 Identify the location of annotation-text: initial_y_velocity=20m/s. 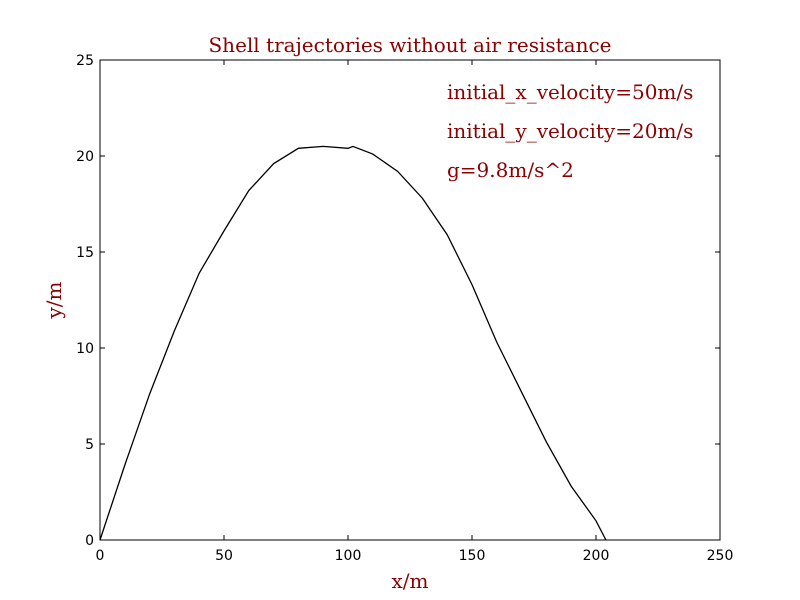
(570, 131).